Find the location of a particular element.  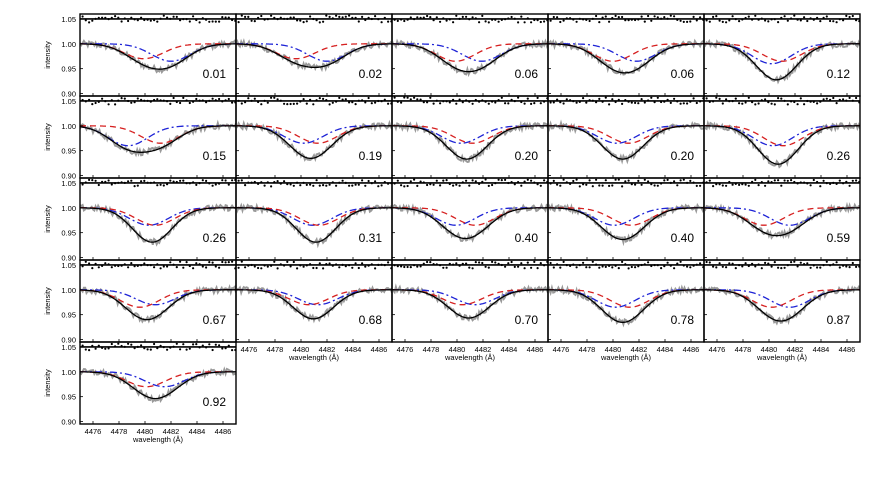

y-tick-label: 1.05 is located at coordinates (68, 19).